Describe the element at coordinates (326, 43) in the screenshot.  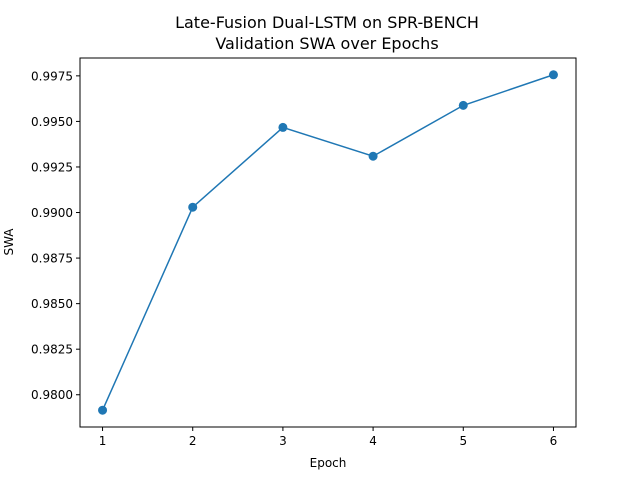
I see `chart-subtitle: Validation SWA over Epochs` at that location.